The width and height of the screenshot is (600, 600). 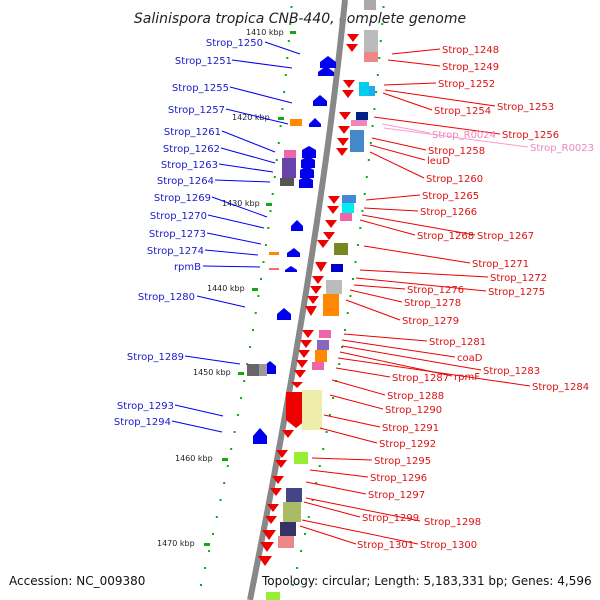 I want to click on label-Strop_1298: Strop_1298, so click(x=452, y=522).